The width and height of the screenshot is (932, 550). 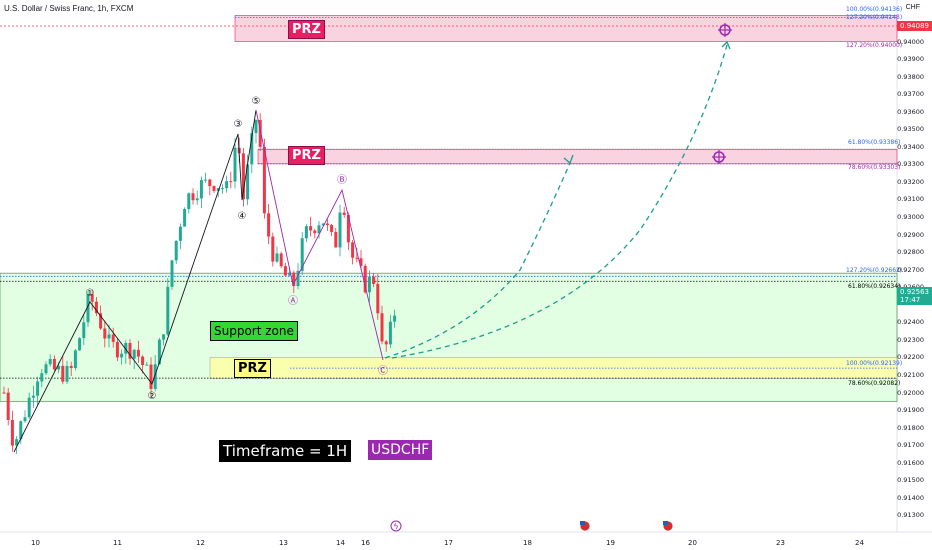 What do you see at coordinates (910, 234) in the screenshot?
I see `y-axis-tick: 0.92900` at bounding box center [910, 234].